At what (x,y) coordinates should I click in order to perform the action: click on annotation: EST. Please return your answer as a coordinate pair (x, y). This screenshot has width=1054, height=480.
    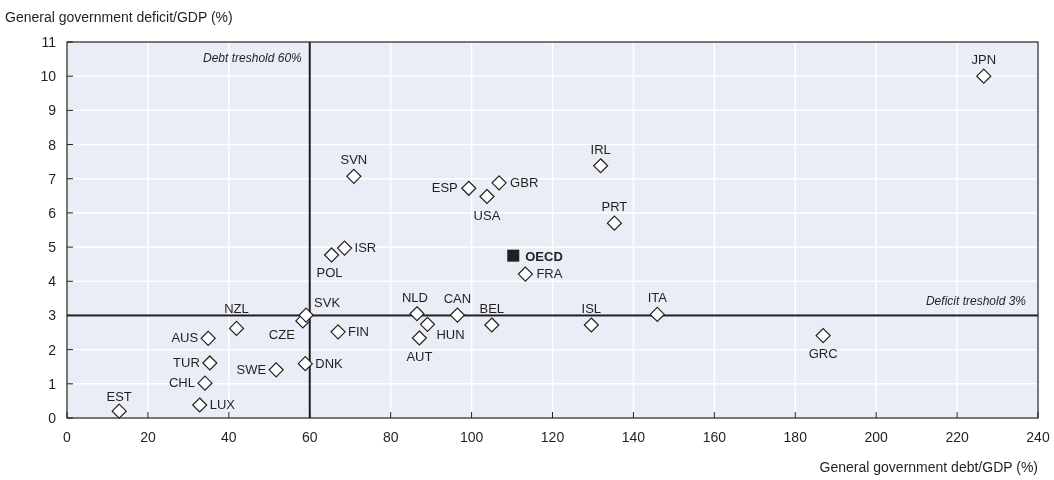
    Looking at the image, I should click on (119, 397).